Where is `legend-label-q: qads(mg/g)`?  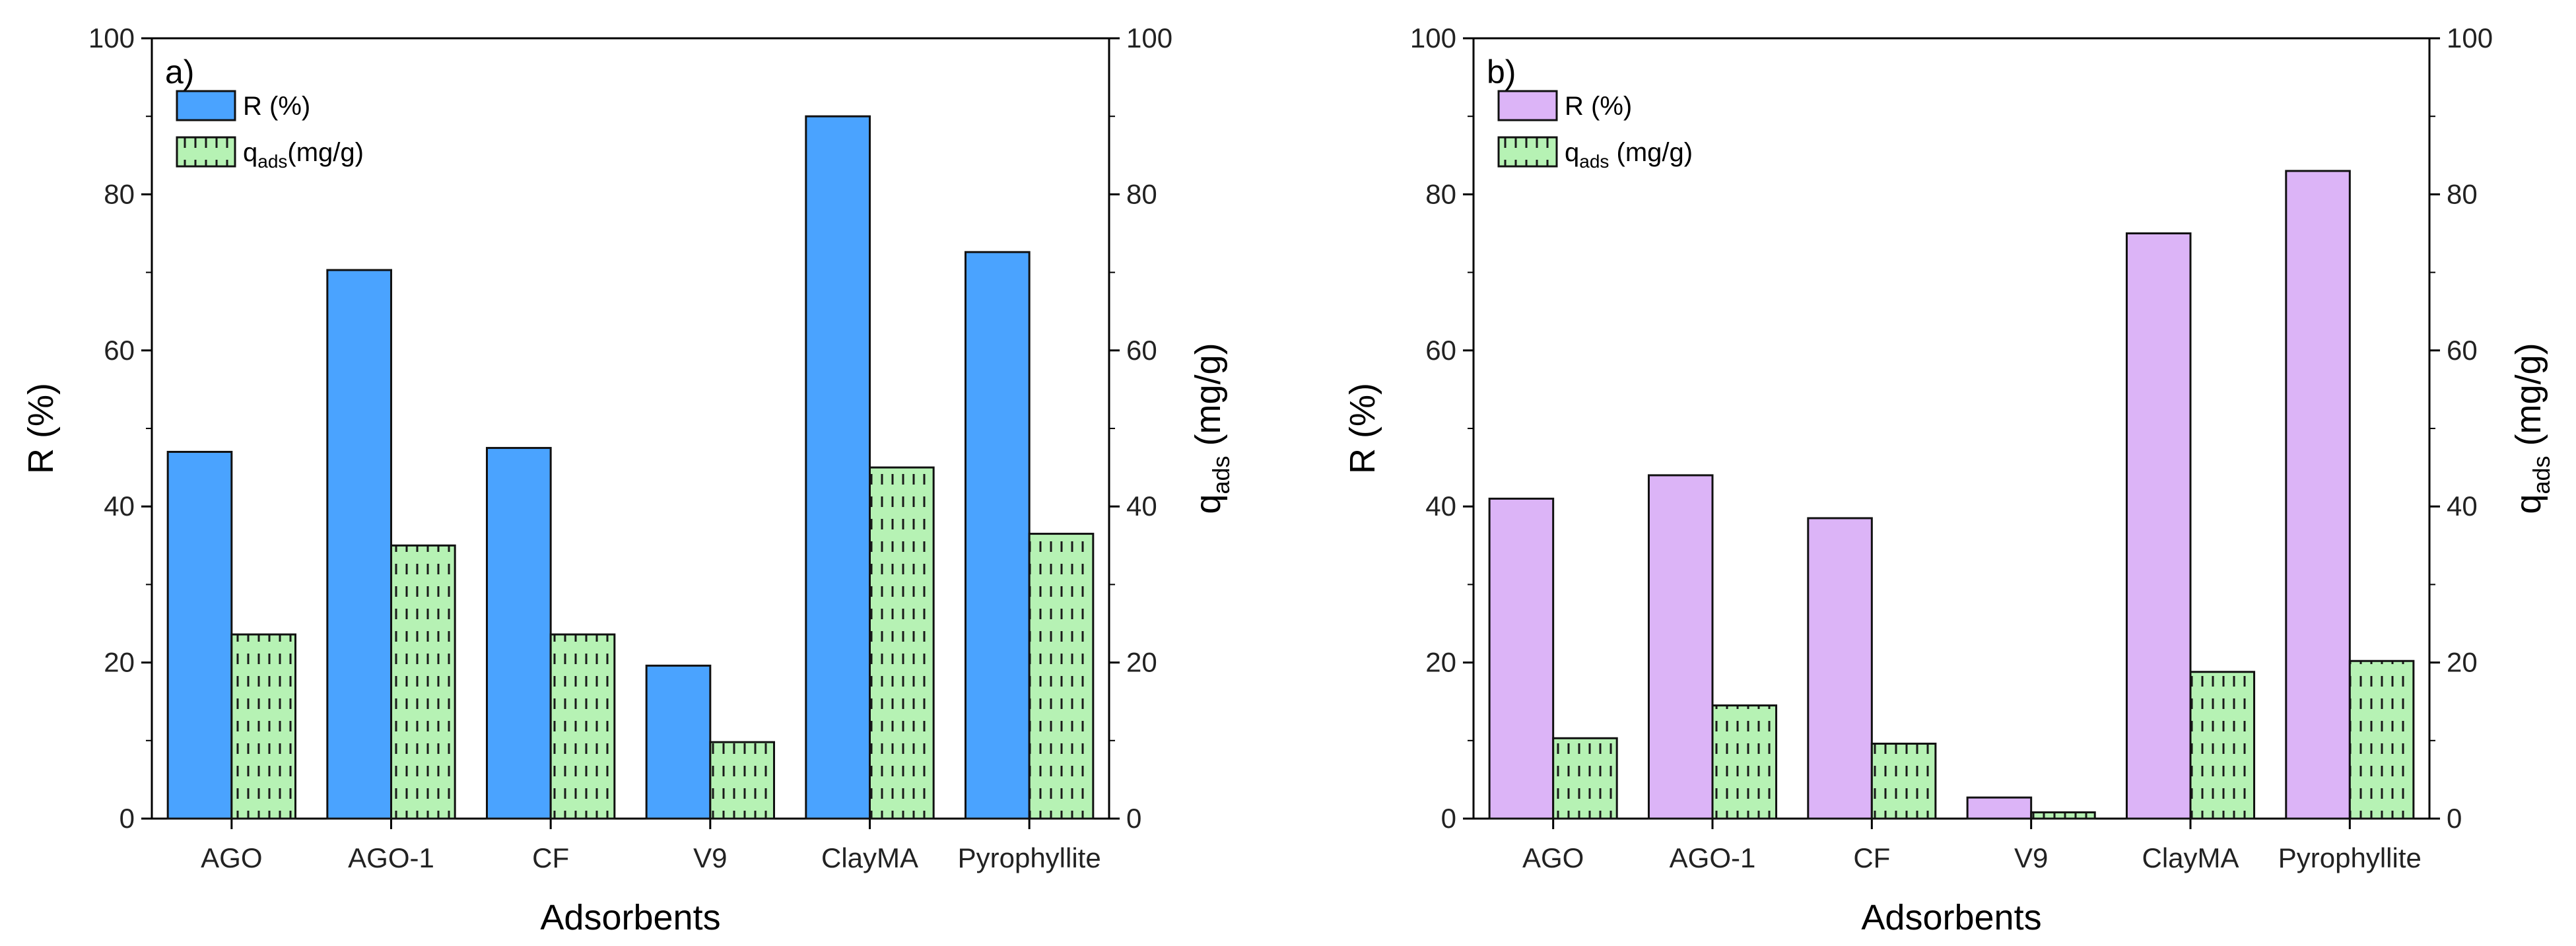
legend-label-q: qads(mg/g) is located at coordinates (303, 155).